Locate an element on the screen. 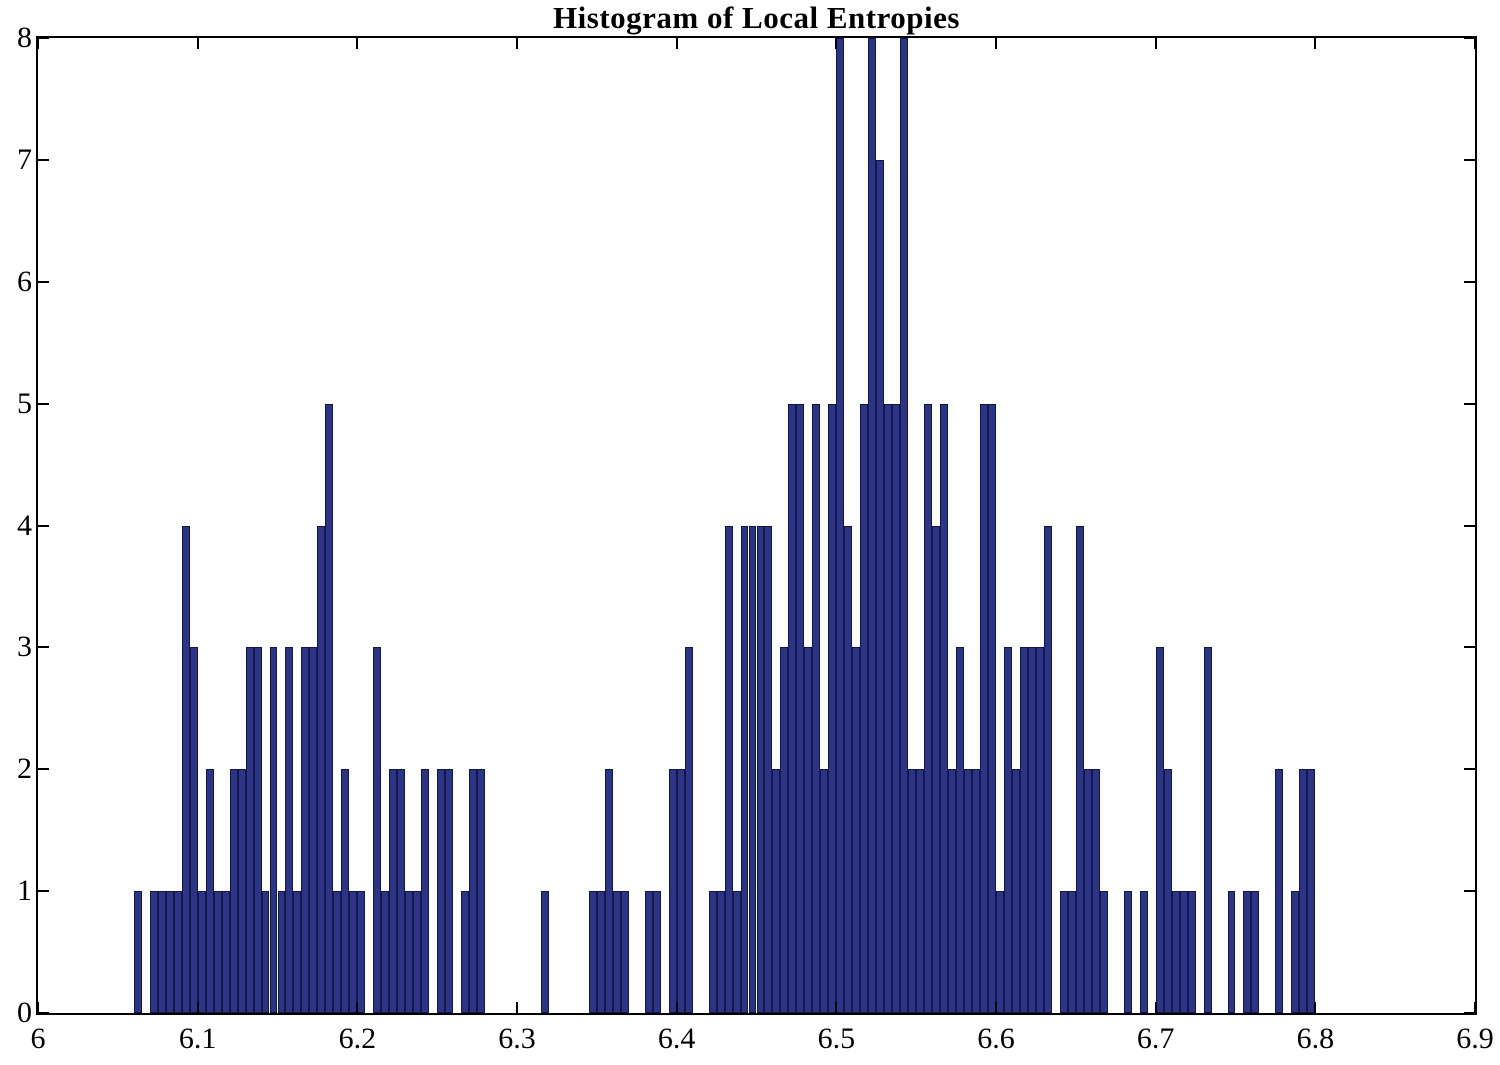 Image resolution: width=1500 pixels, height=1065 pixels. y-tick-label: 3 is located at coordinates (24, 647).